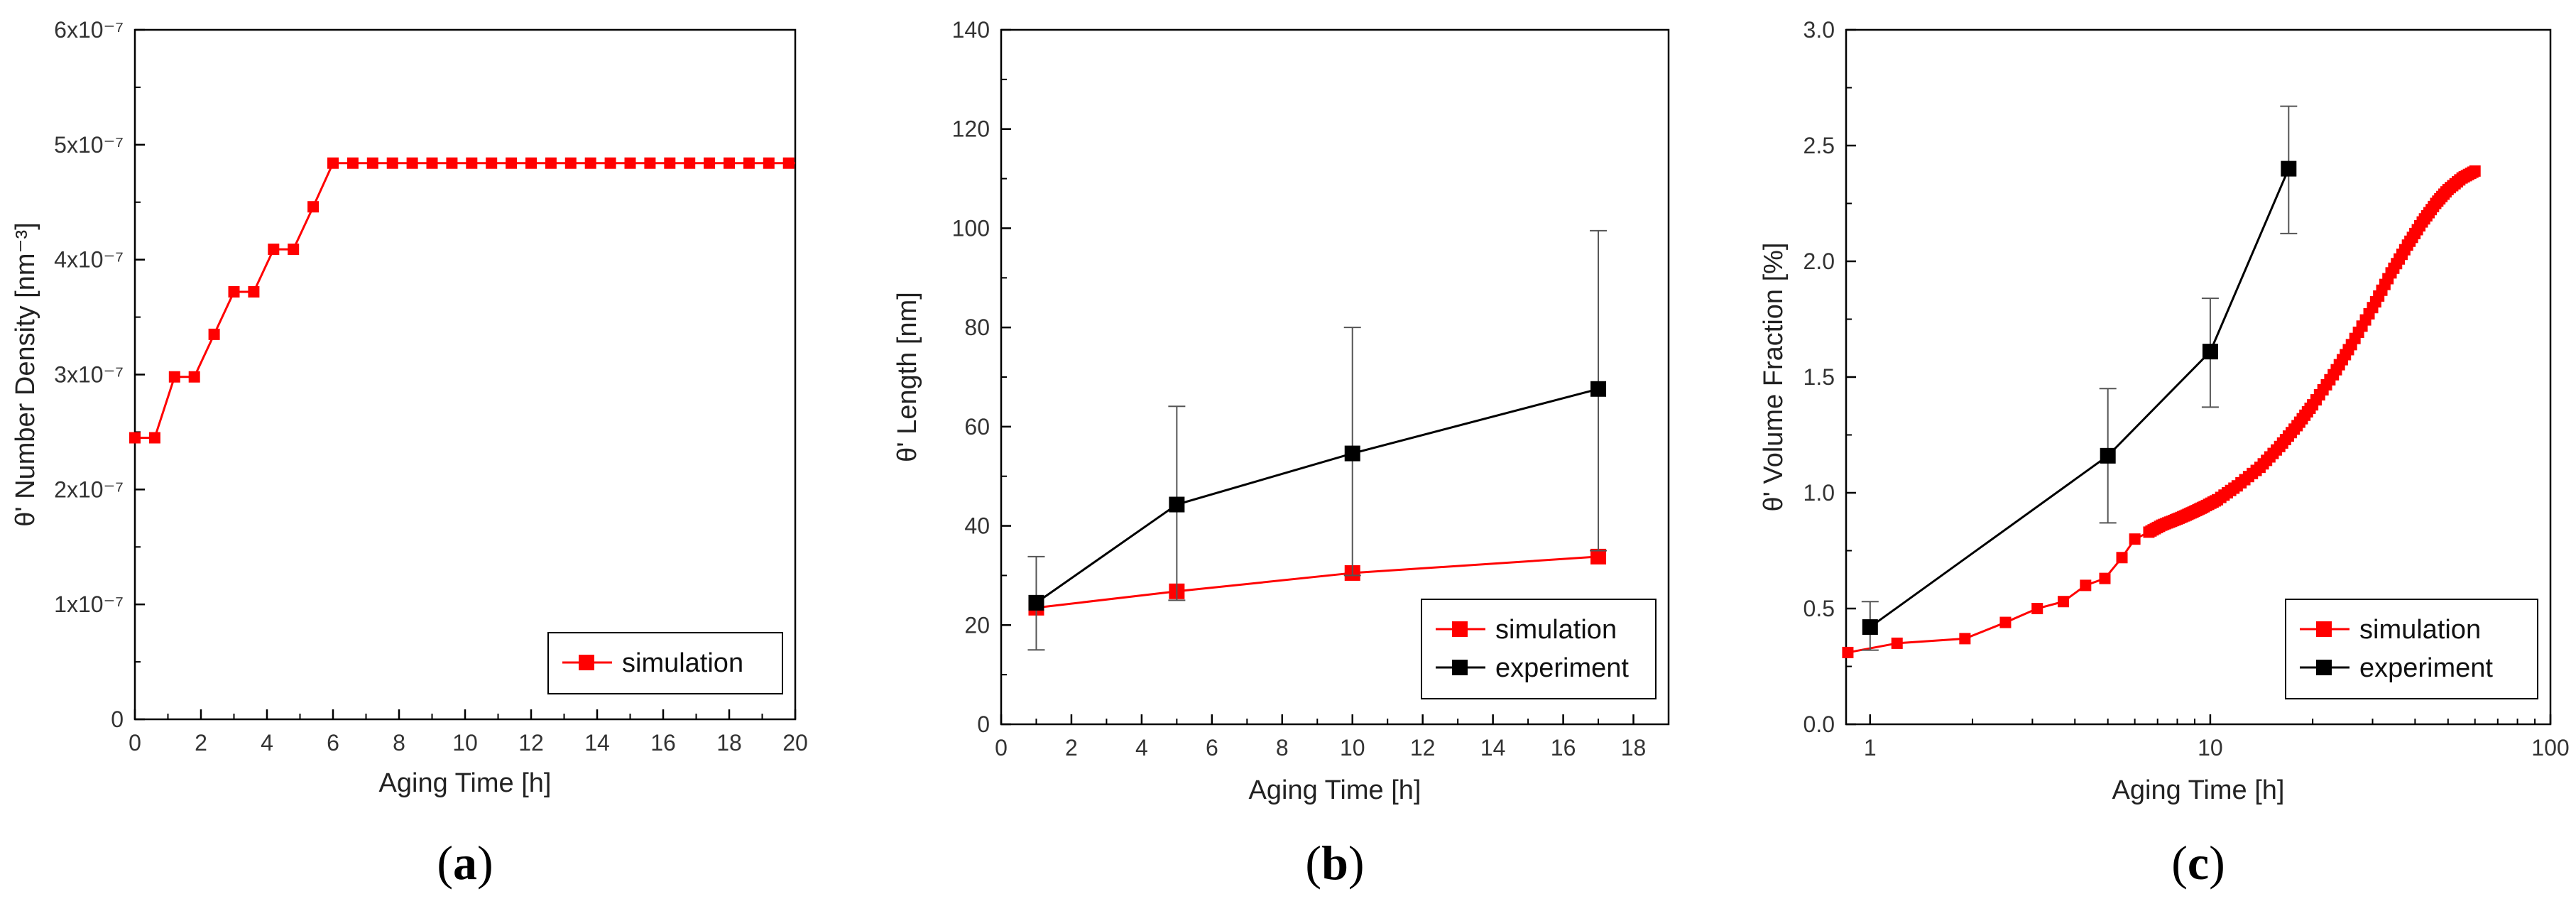  I want to click on x-tick-label: 8, so click(1282, 747).